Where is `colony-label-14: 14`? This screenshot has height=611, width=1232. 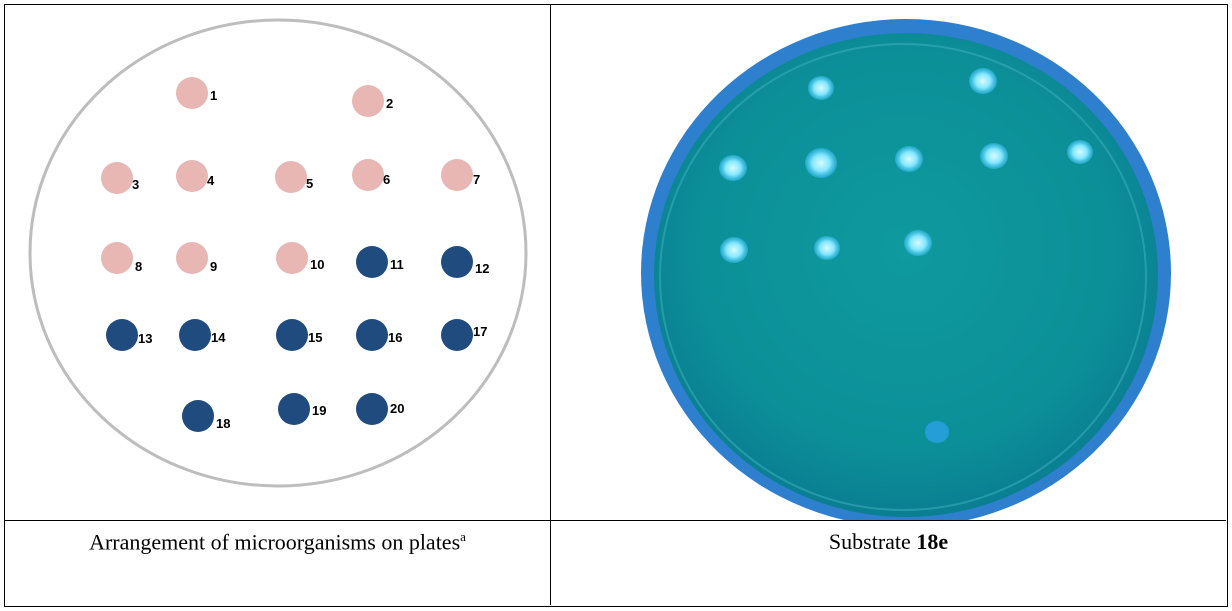 colony-label-14: 14 is located at coordinates (218, 337).